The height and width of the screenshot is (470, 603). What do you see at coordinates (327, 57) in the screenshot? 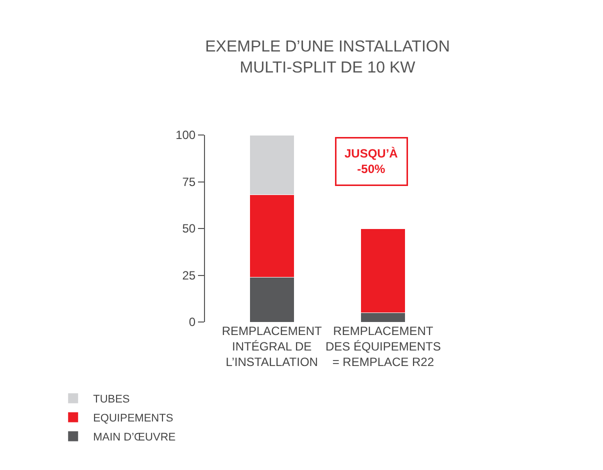
I see `chart-title: EXEMPLE D’UNE INSTALLATION MULTI-SPLIT DE 10 KW` at bounding box center [327, 57].